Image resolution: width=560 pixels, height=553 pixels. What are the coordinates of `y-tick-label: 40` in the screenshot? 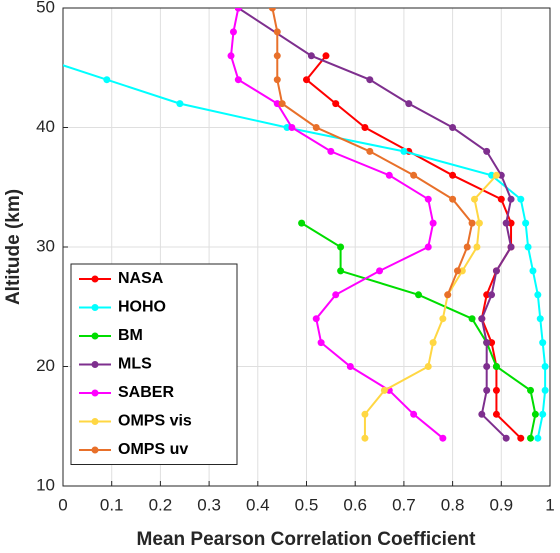 It's located at (45, 126).